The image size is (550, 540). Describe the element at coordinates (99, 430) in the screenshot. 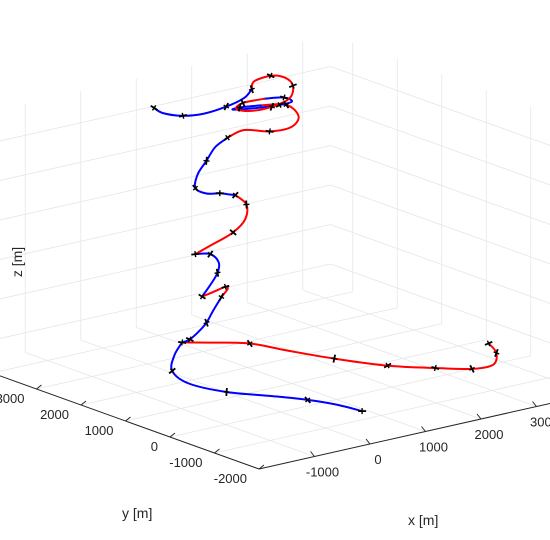

I see `y-tick-label: 1000` at that location.